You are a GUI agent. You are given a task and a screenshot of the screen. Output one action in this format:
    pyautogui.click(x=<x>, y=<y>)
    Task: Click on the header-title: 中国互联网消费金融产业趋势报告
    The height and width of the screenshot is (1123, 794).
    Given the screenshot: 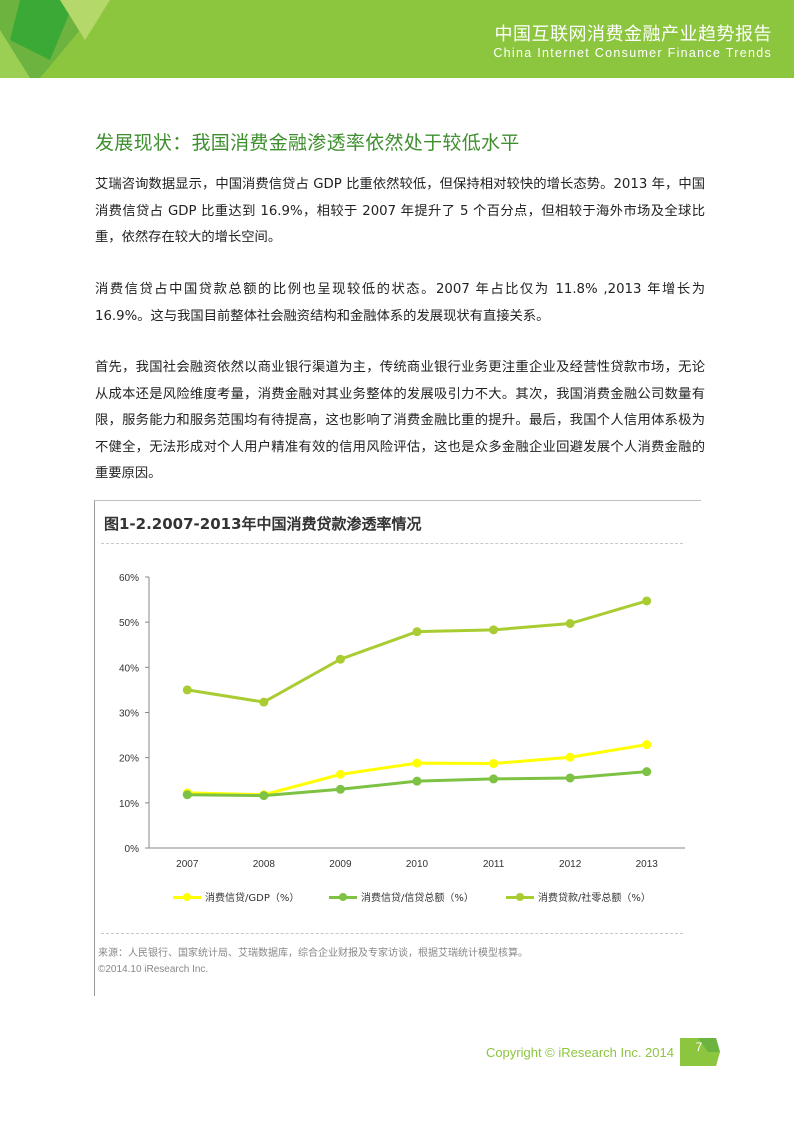 What is the action you would take?
    pyautogui.click(x=633, y=34)
    